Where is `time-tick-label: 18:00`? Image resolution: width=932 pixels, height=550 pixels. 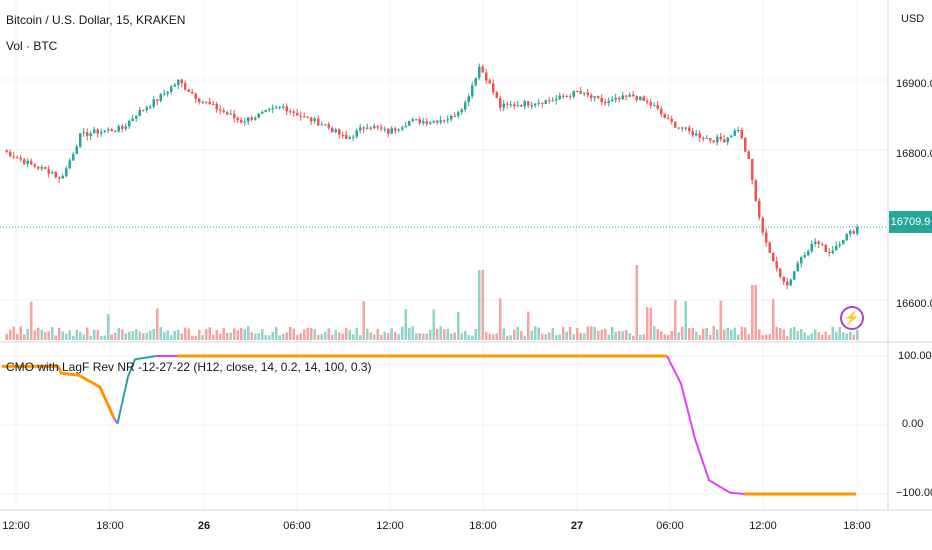
time-tick-label: 18:00 is located at coordinates (110, 526).